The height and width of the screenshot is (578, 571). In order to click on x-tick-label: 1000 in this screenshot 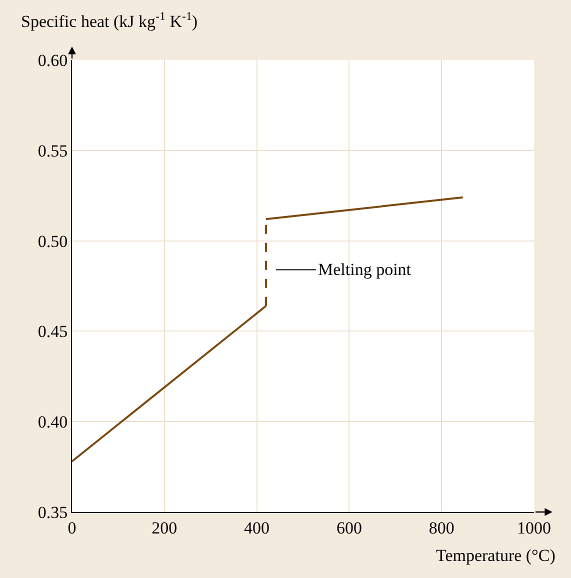, I will do `click(534, 528)`.